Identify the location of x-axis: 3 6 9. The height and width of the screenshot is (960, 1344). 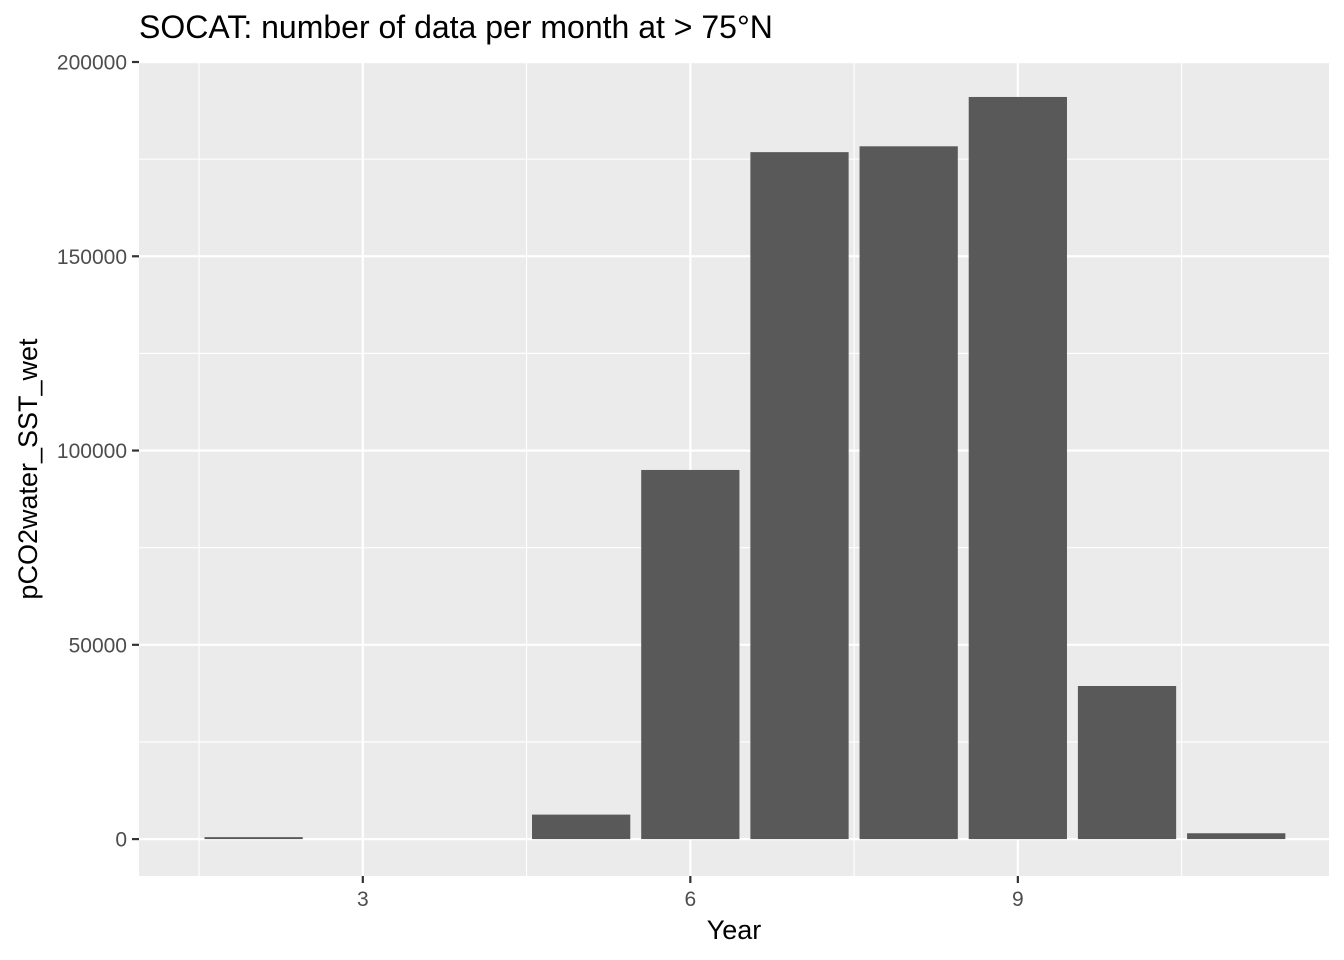
(690, 893).